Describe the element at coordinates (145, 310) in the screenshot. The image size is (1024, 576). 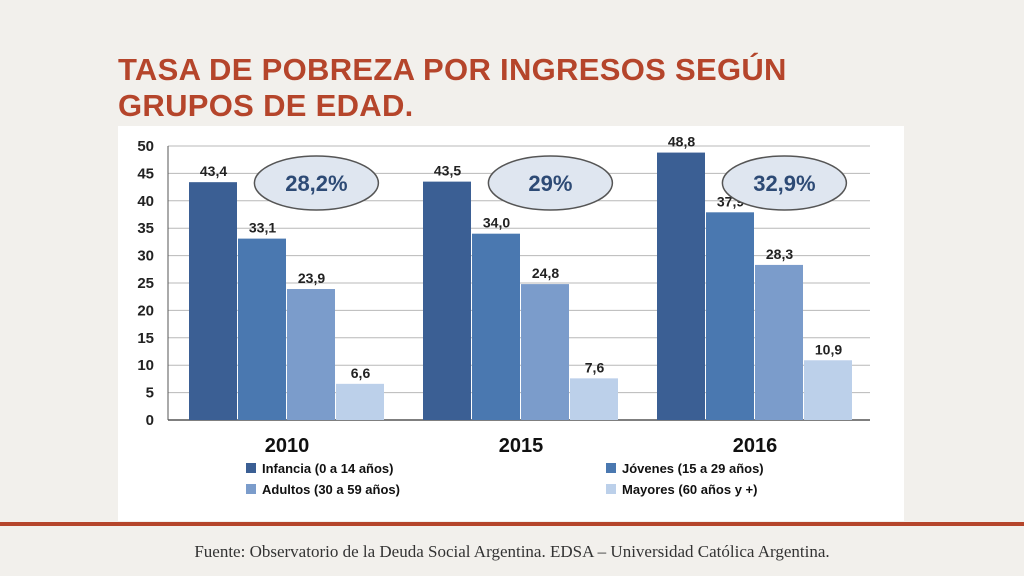
I see `y-tick-label: 20` at that location.